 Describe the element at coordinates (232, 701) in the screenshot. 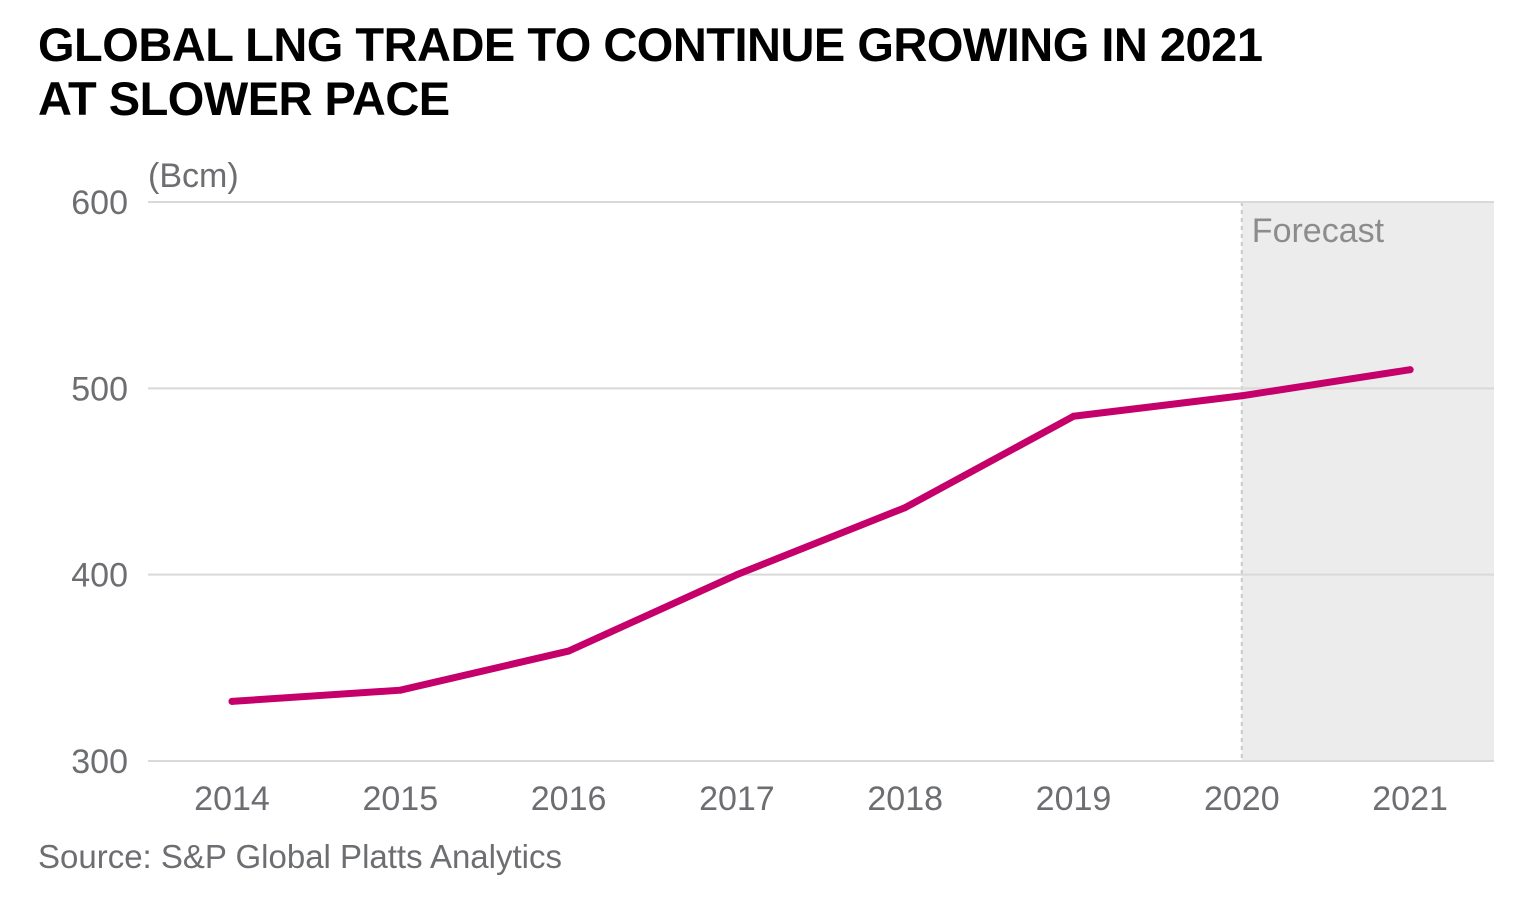

I see `data-point-2014` at that location.